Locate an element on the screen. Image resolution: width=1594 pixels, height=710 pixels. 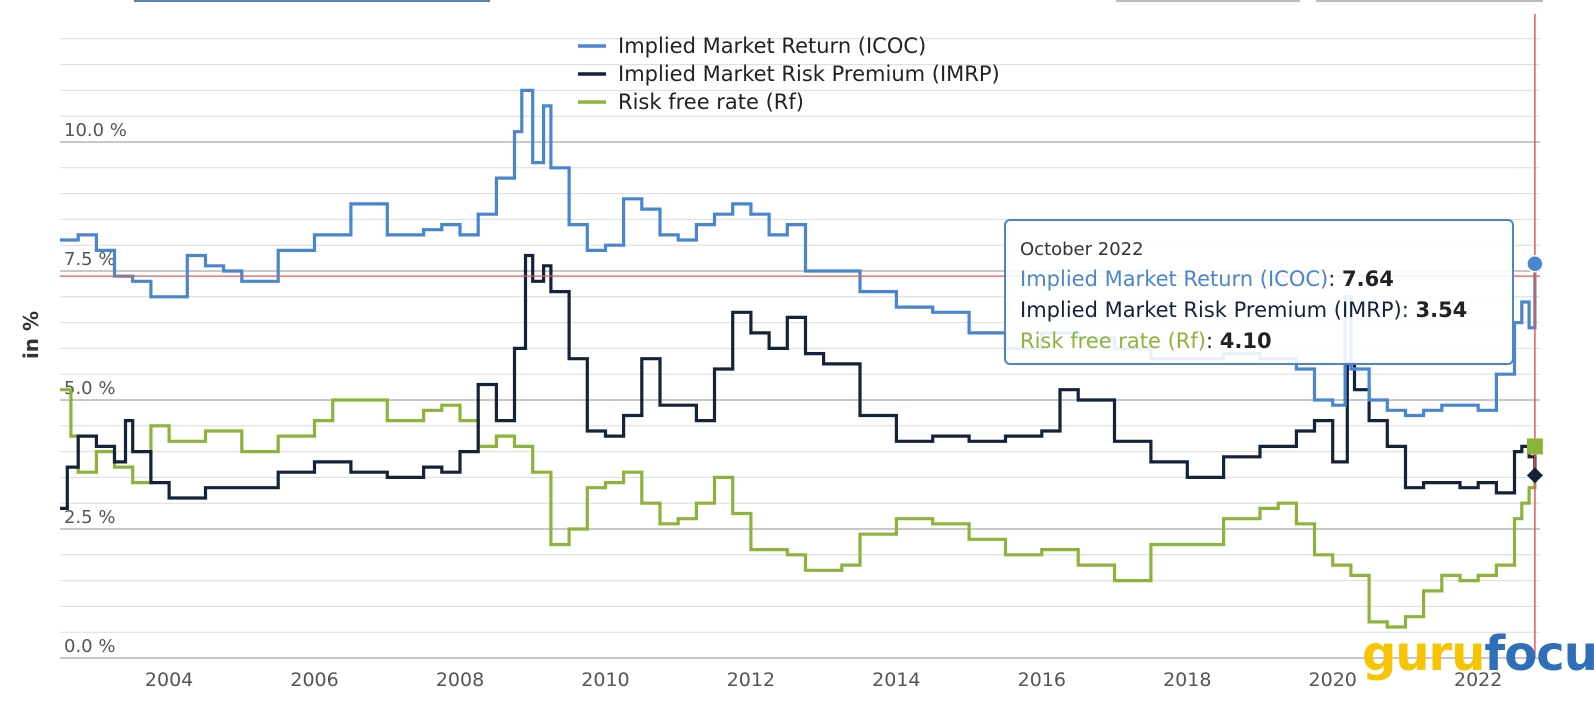
y-tick-label: 0.0 % is located at coordinates (89, 646).